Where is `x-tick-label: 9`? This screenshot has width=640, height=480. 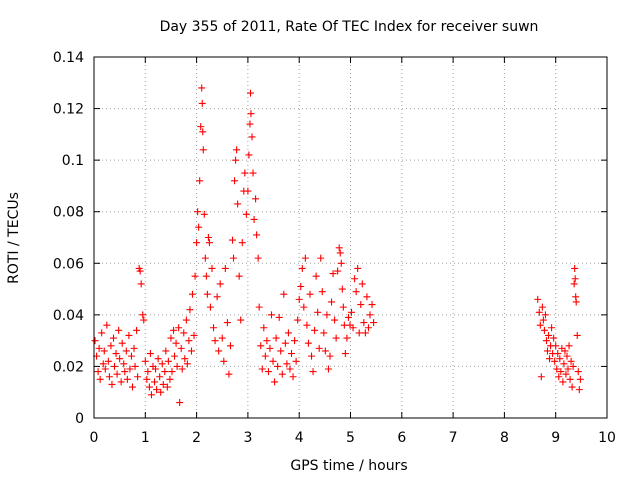 x-tick-label: 9 is located at coordinates (555, 438).